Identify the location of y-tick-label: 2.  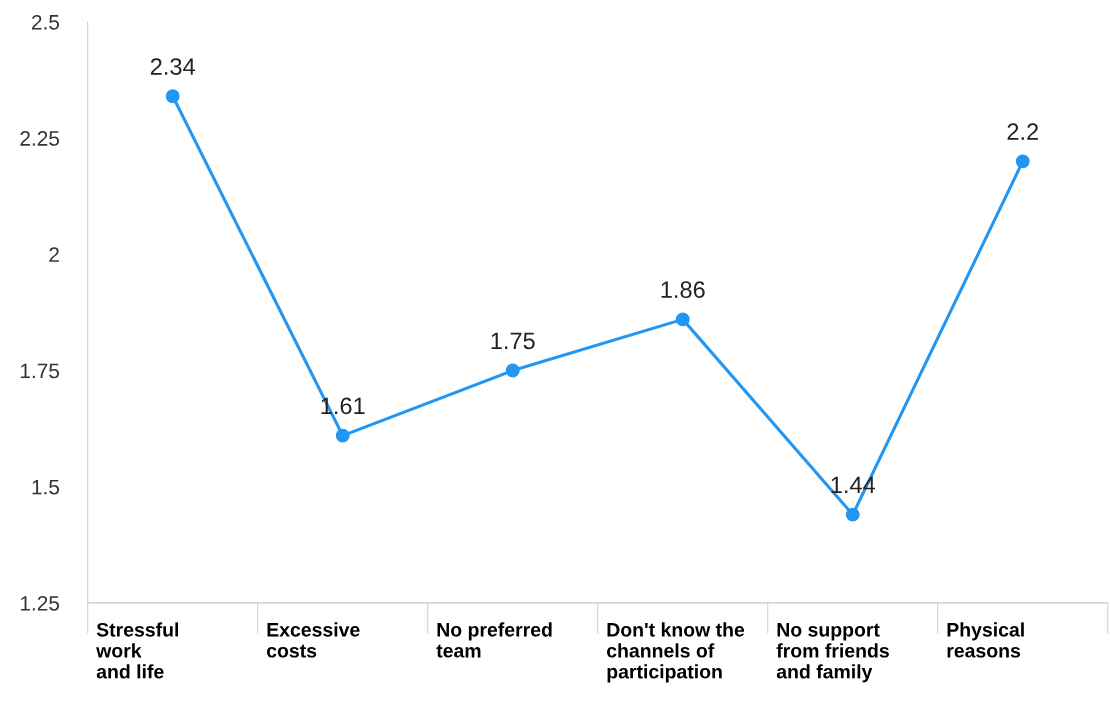
(54, 254).